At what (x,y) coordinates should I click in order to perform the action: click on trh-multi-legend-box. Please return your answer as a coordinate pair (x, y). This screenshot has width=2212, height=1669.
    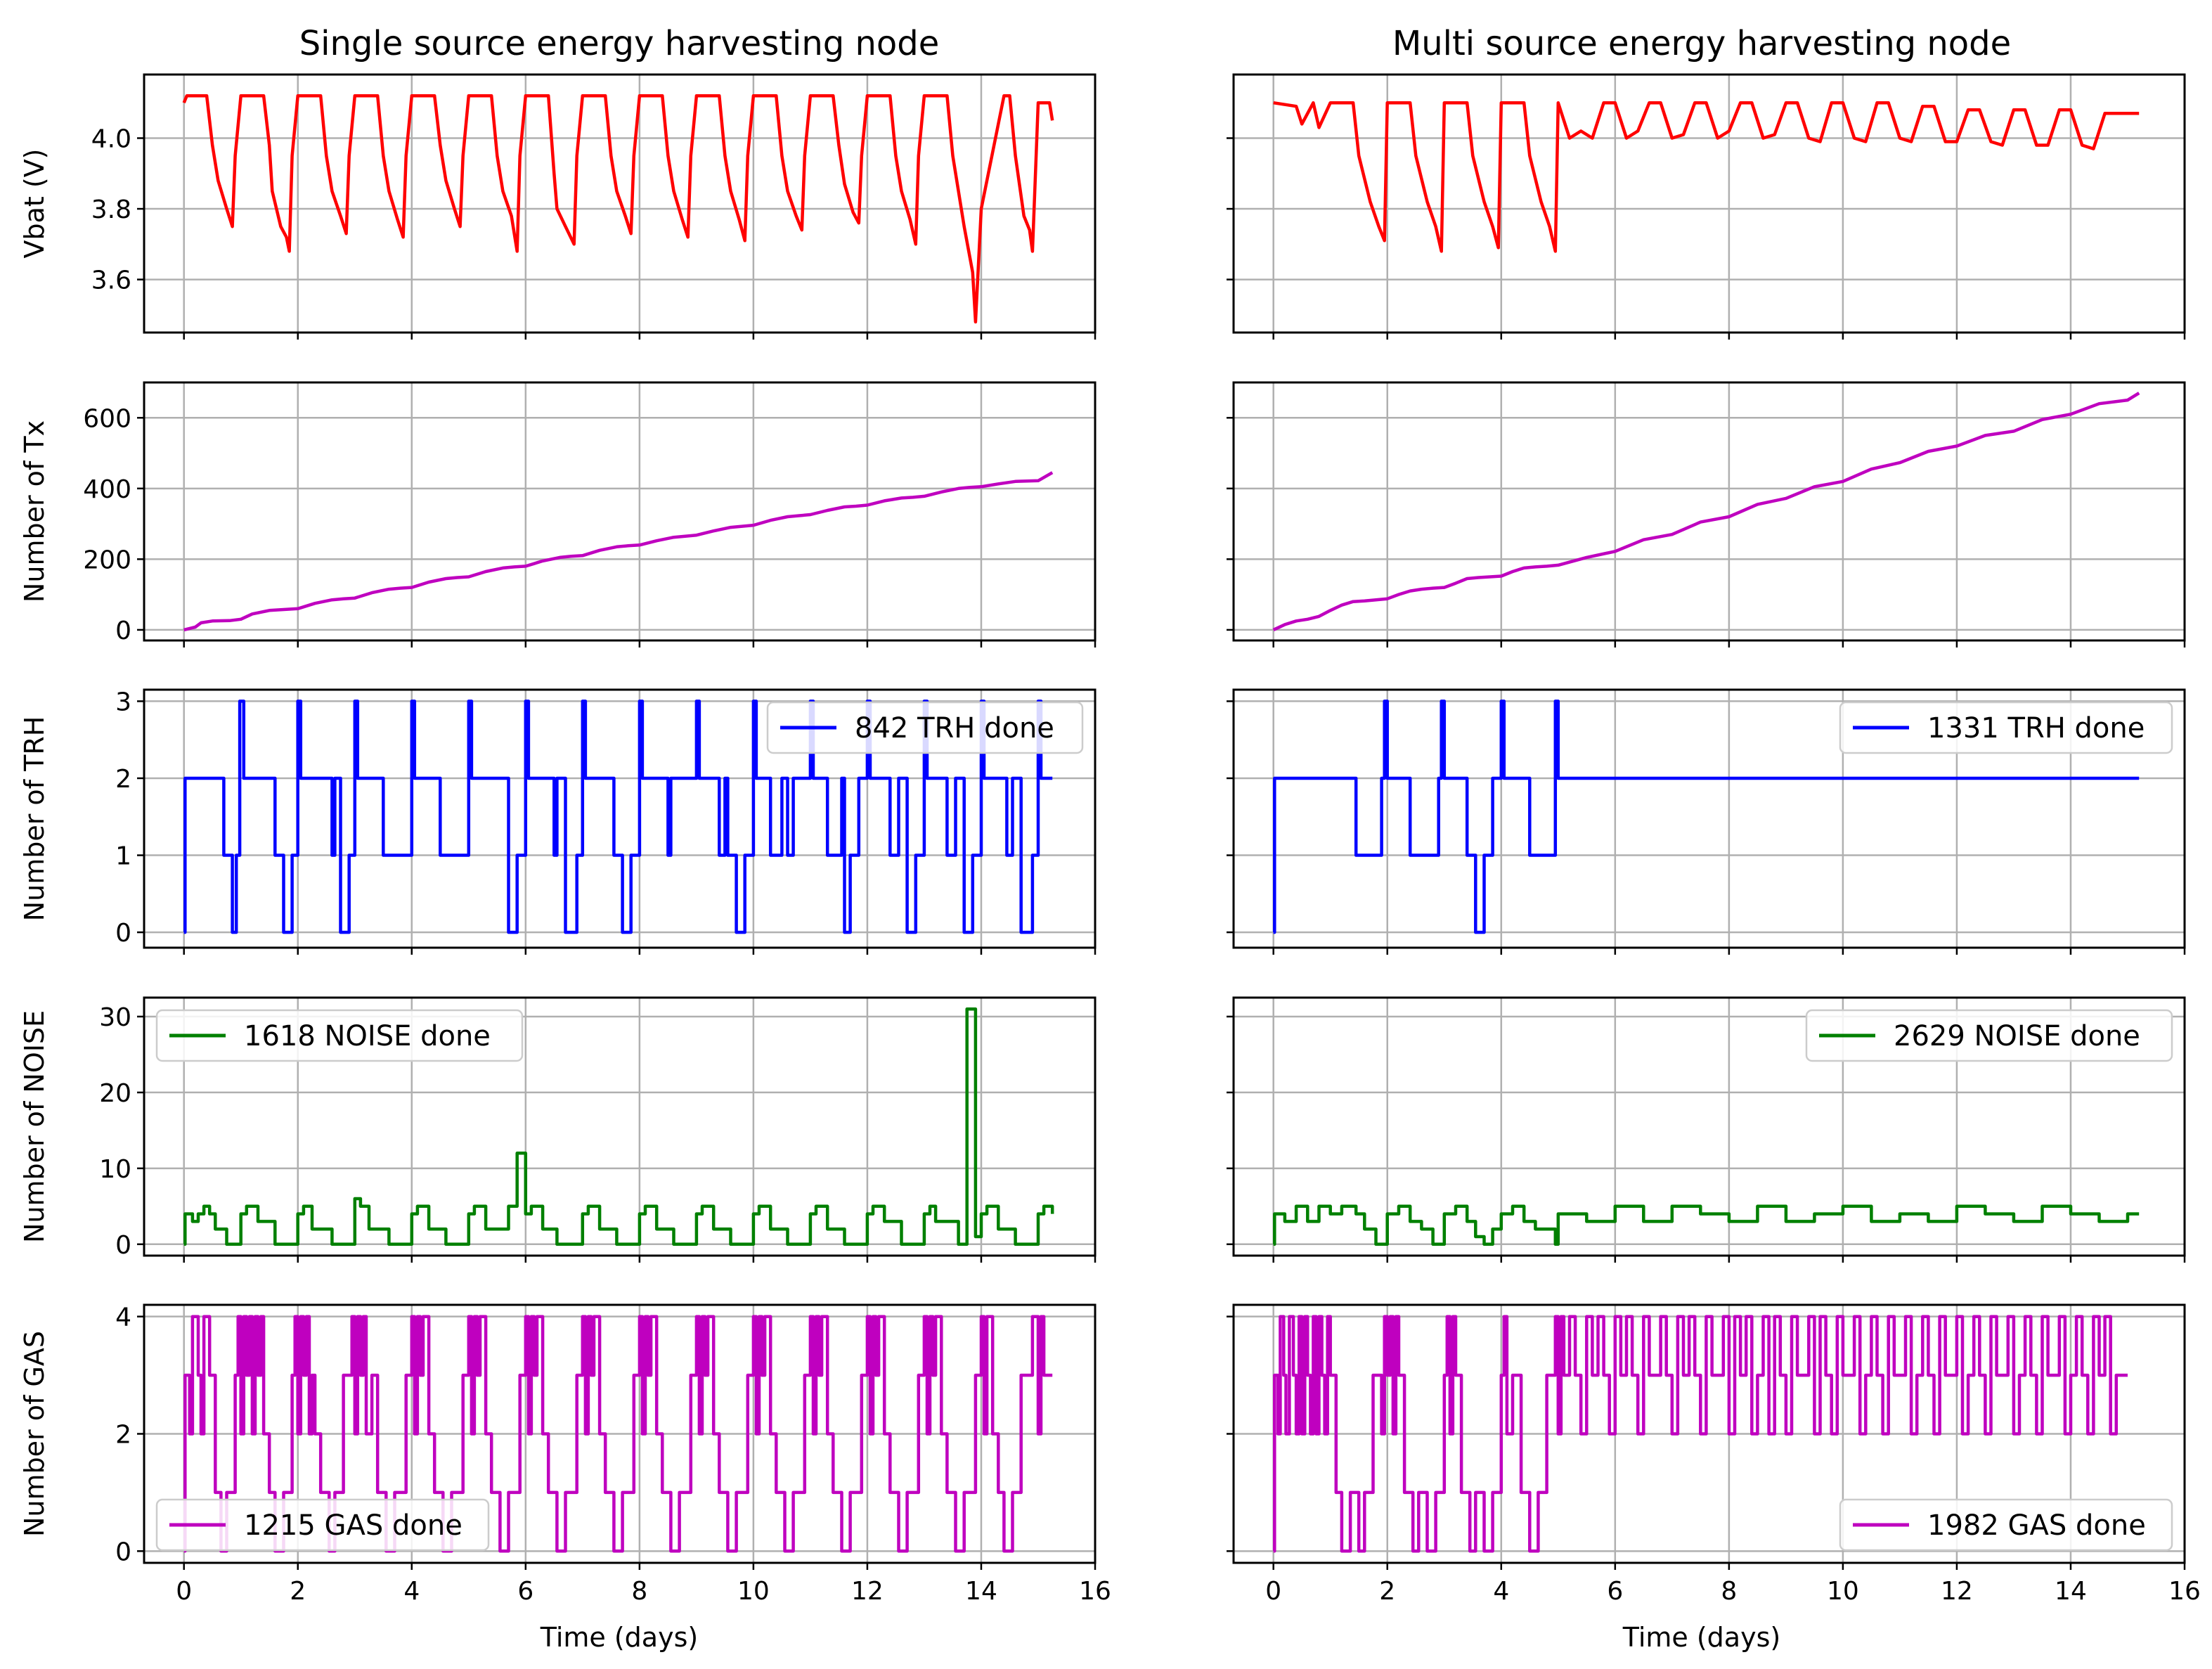
    Looking at the image, I should click on (2006, 727).